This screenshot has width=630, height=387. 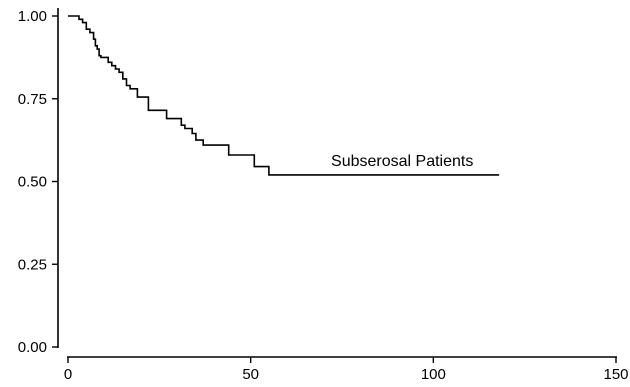 I want to click on y-tick-label: 0.50, so click(x=32, y=182).